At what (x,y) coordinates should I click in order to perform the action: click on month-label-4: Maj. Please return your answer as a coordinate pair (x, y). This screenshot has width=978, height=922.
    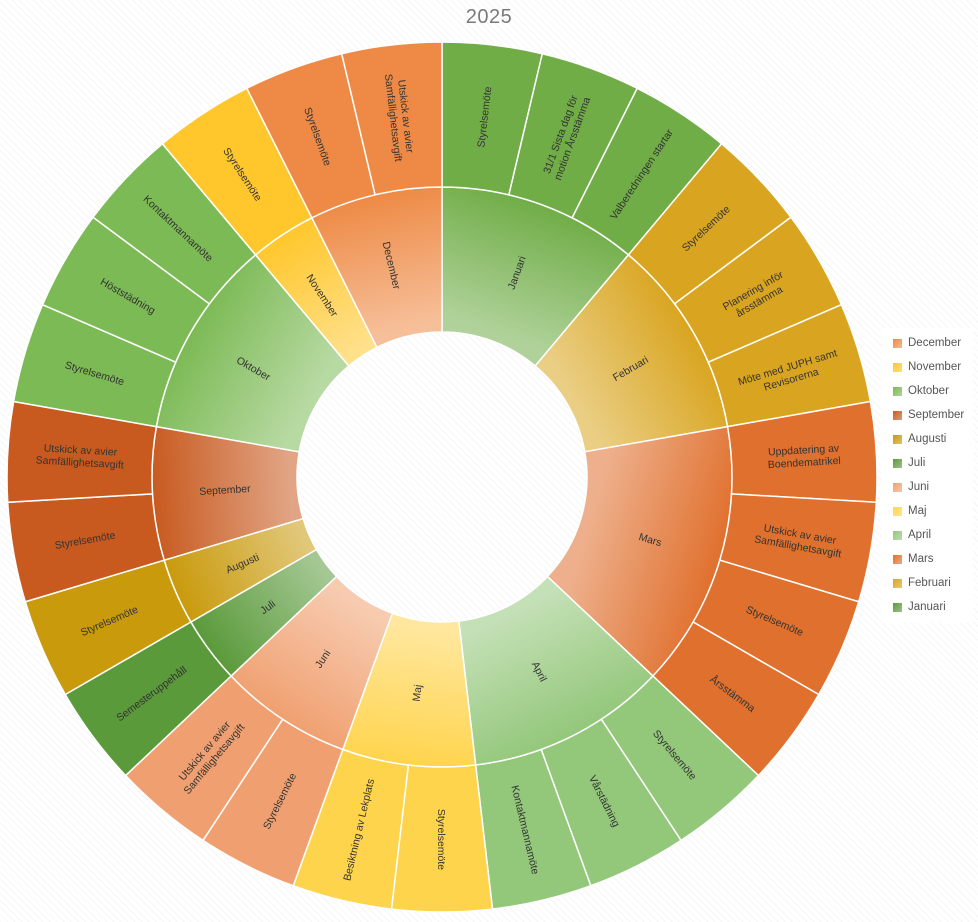
    Looking at the image, I should click on (418, 693).